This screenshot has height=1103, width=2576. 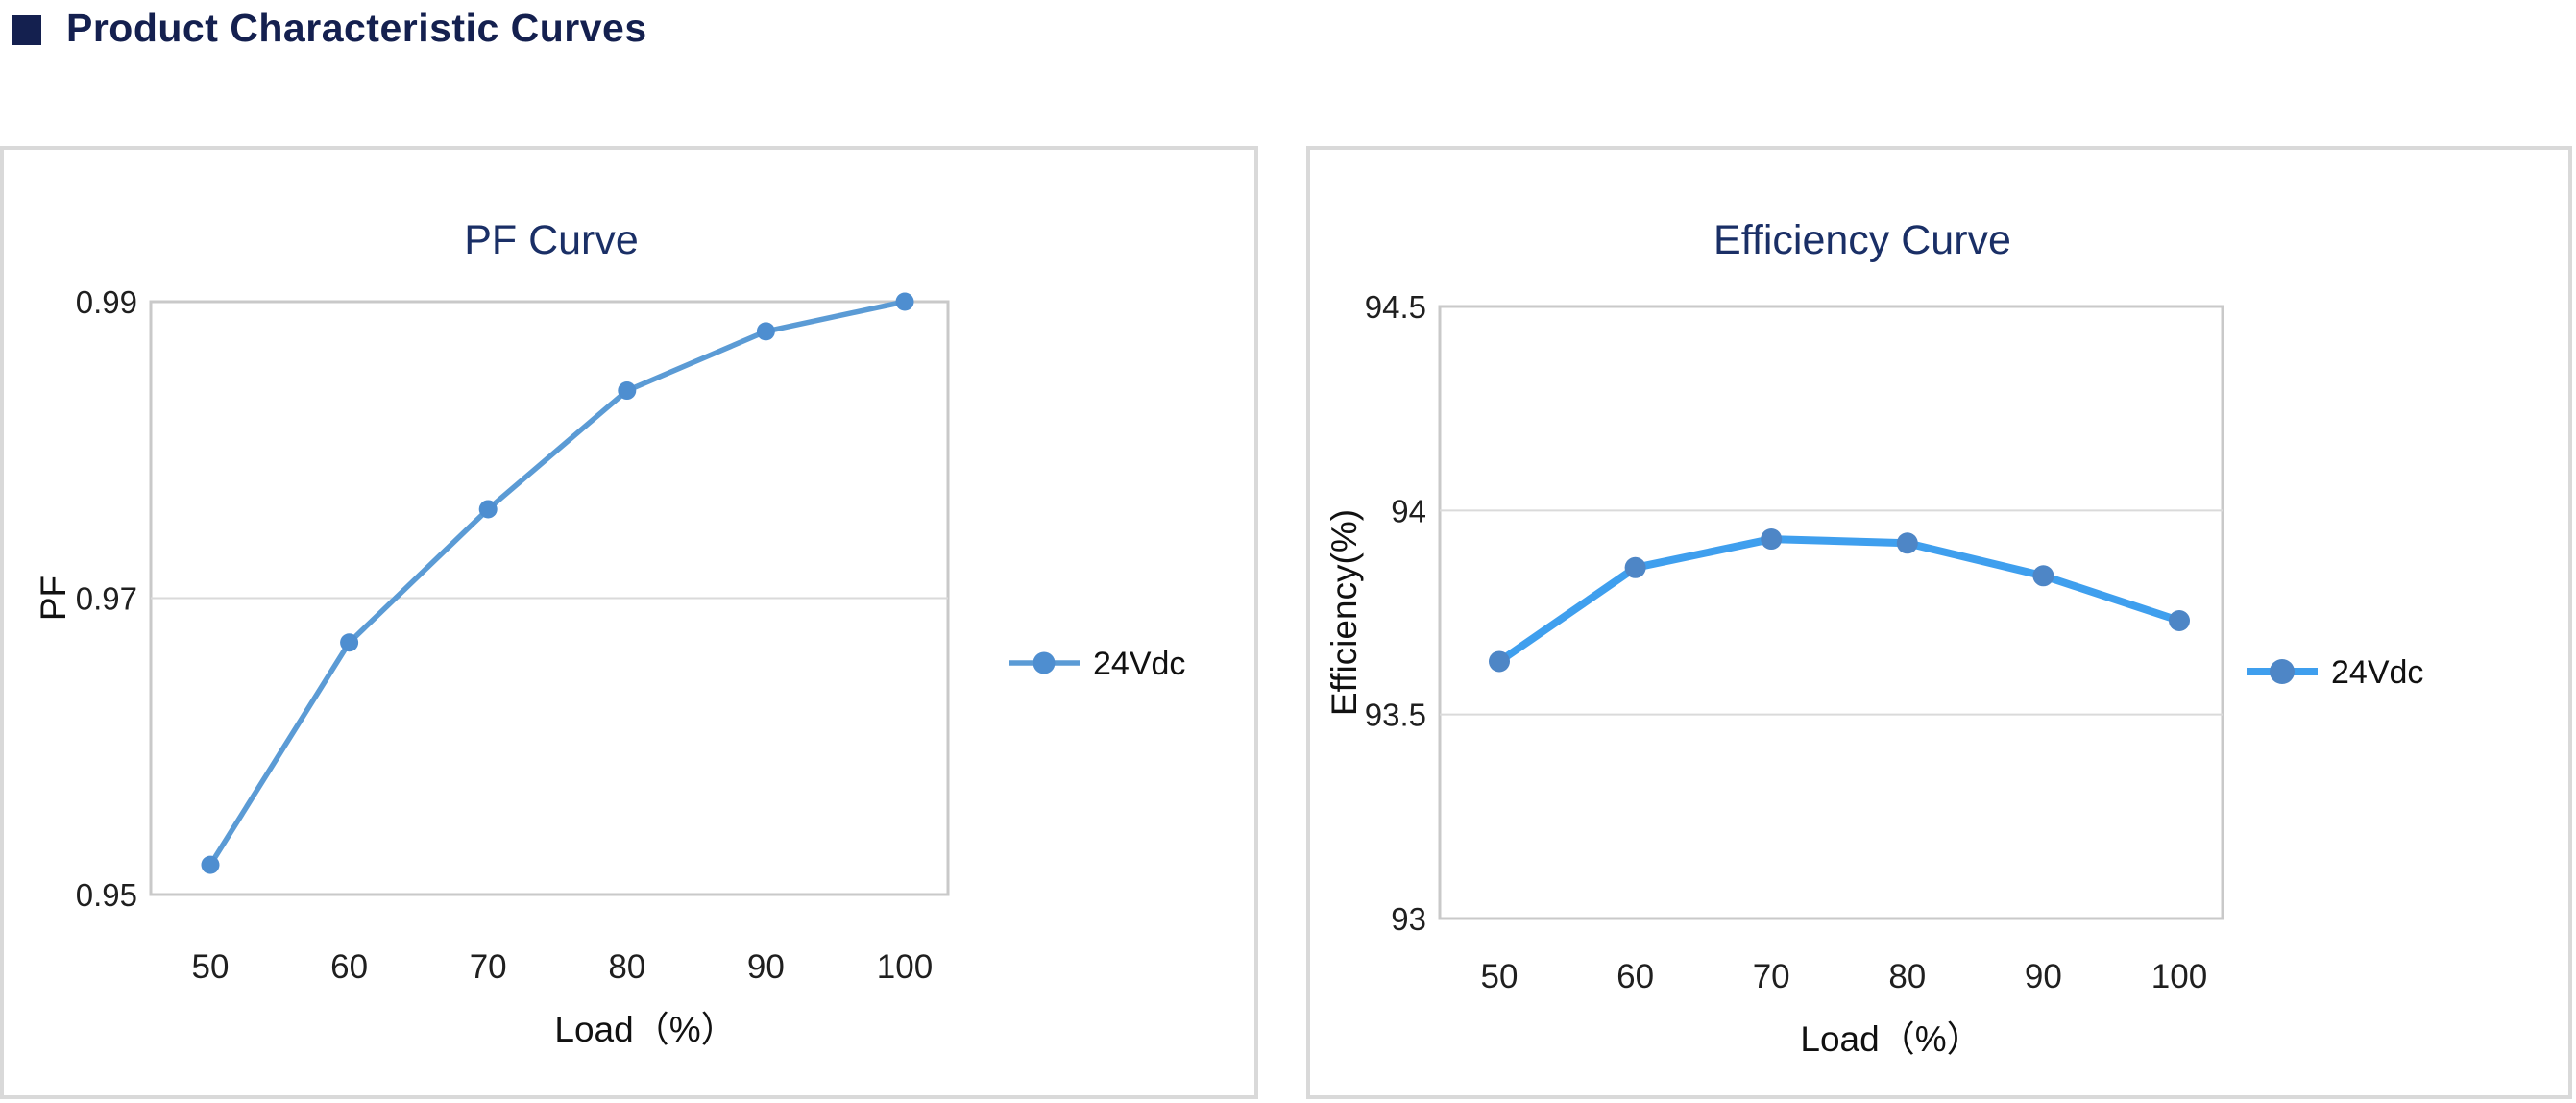 I want to click on y-tick-label: 94, so click(x=1408, y=510).